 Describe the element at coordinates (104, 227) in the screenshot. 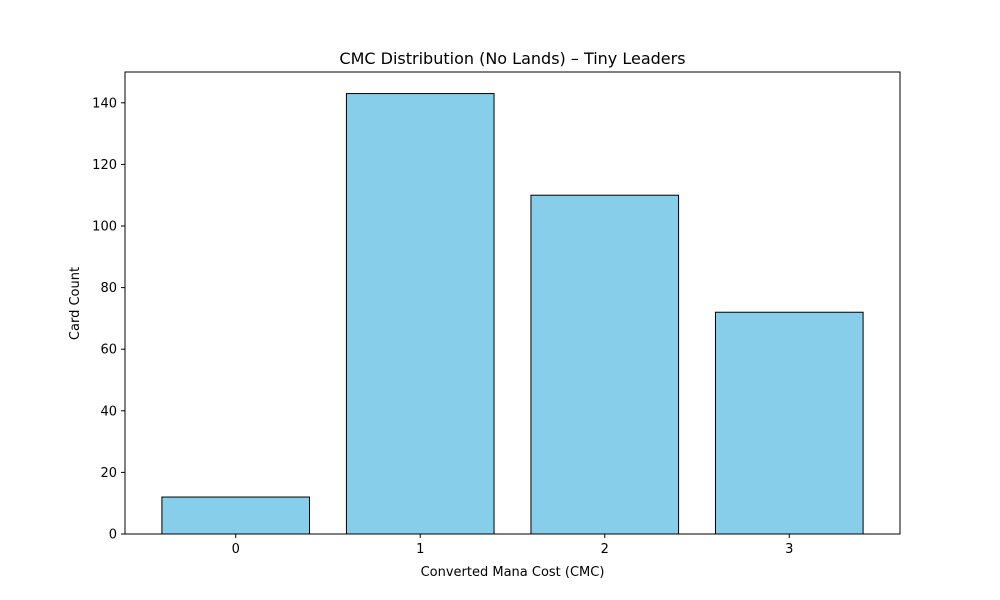

I see `y-tick-label: 100` at that location.